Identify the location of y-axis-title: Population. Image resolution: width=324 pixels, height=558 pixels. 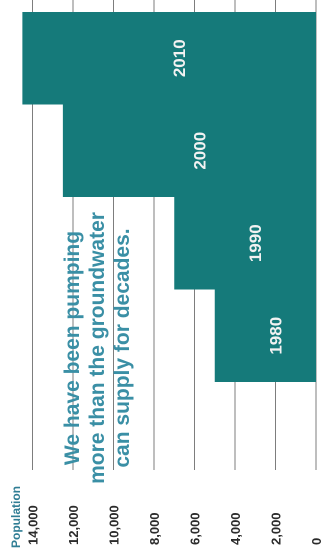
(16, 517).